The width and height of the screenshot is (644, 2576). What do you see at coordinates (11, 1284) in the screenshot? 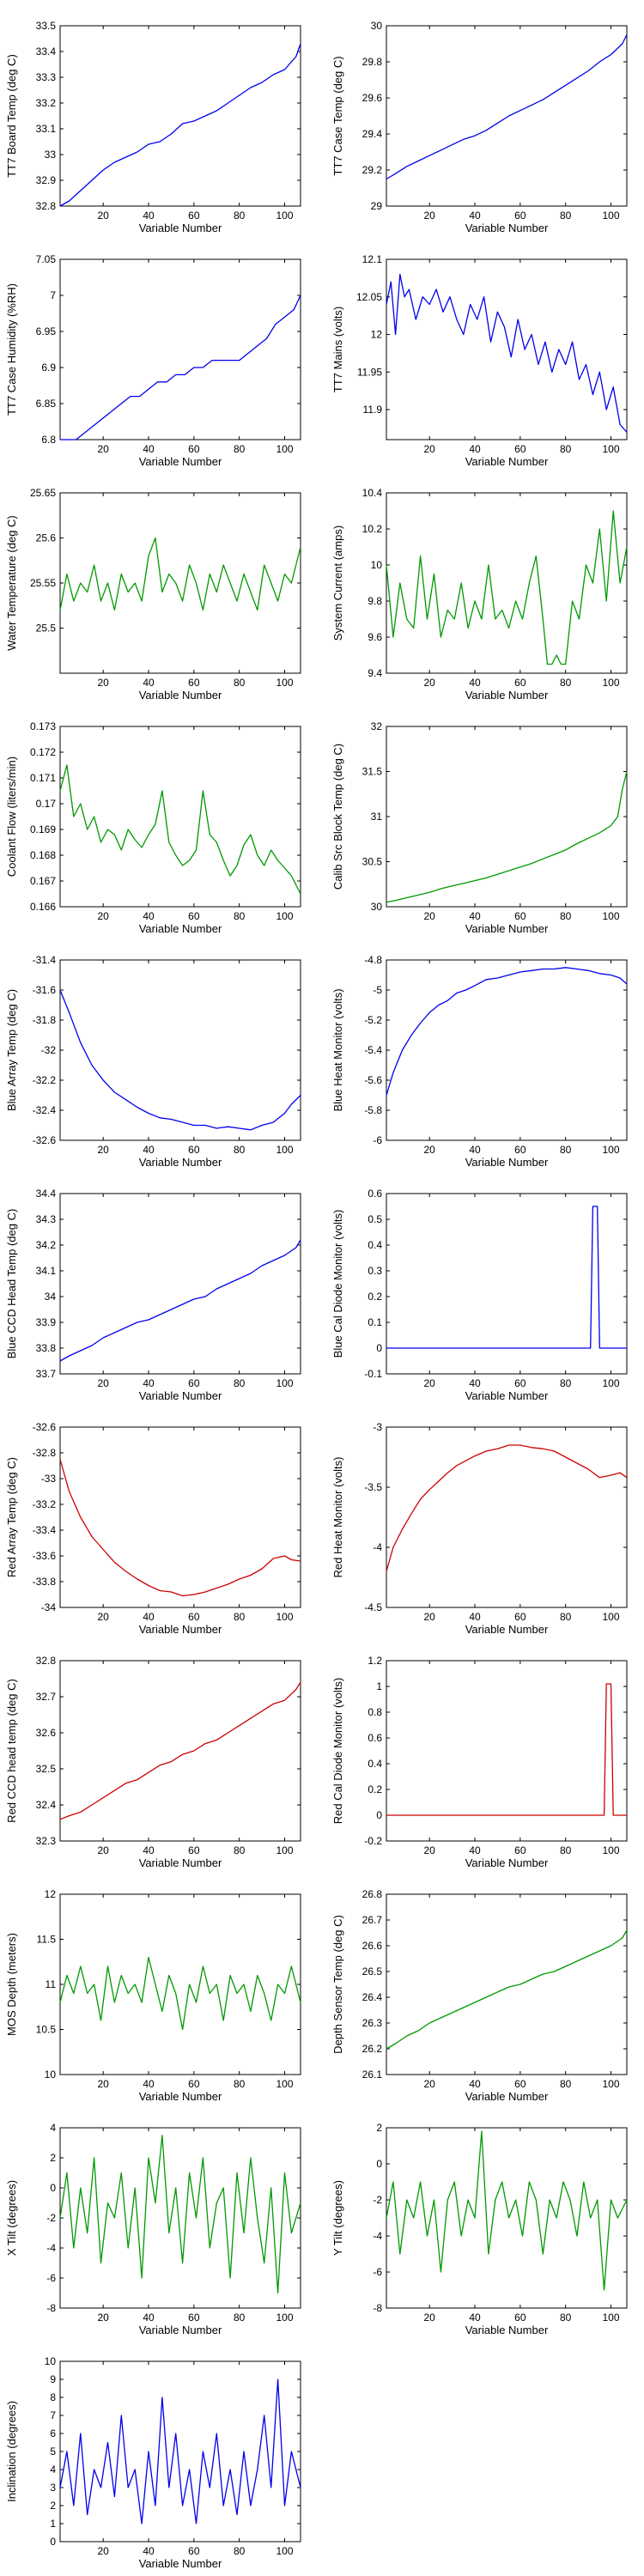
I see `y-axis-label: Blue CCD Head Temp (deg C)` at bounding box center [11, 1284].